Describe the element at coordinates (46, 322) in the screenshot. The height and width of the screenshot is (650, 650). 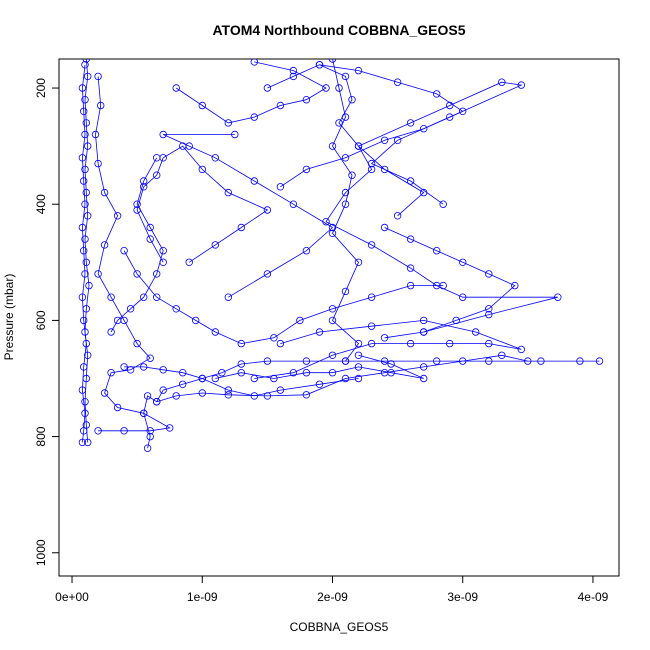
I see `y-axis: 200 400 600 800 1000` at that location.